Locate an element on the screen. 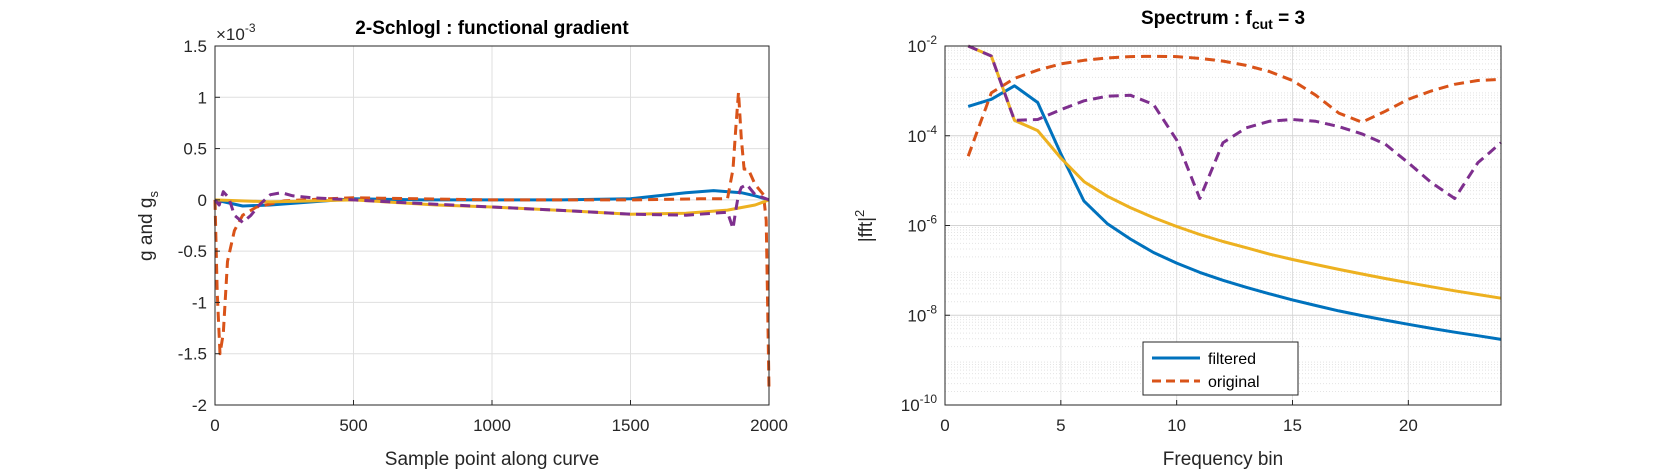  left-y-axis-label-sub: s is located at coordinates (153, 194).